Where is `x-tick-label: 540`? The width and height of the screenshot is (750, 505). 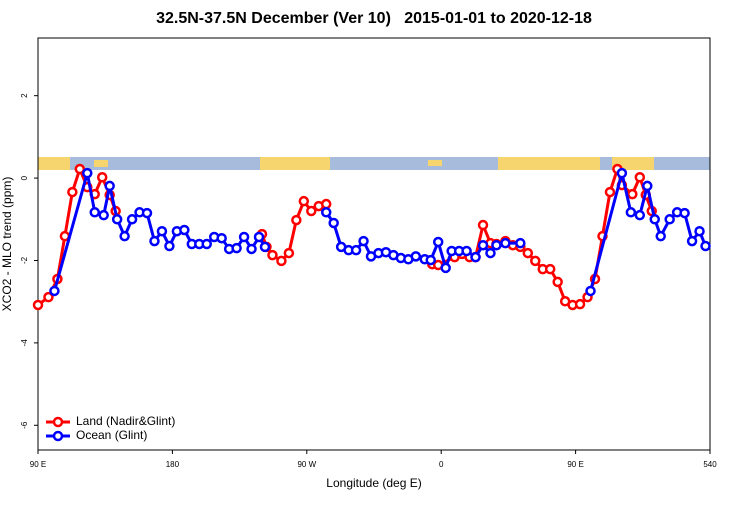
x-tick-label: 540 is located at coordinates (710, 464).